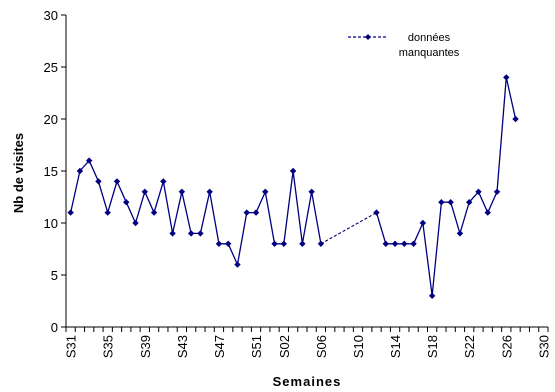 This screenshot has height=392, width=555. What do you see at coordinates (284, 346) in the screenshot?
I see `x-tick-label: S02` at bounding box center [284, 346].